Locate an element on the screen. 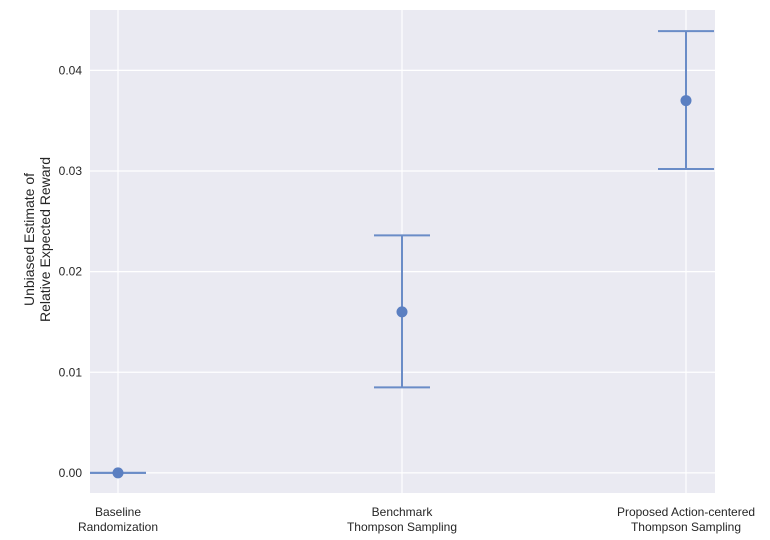 This screenshot has width=770, height=540. y-tick-label: 0.02 is located at coordinates (71, 272).